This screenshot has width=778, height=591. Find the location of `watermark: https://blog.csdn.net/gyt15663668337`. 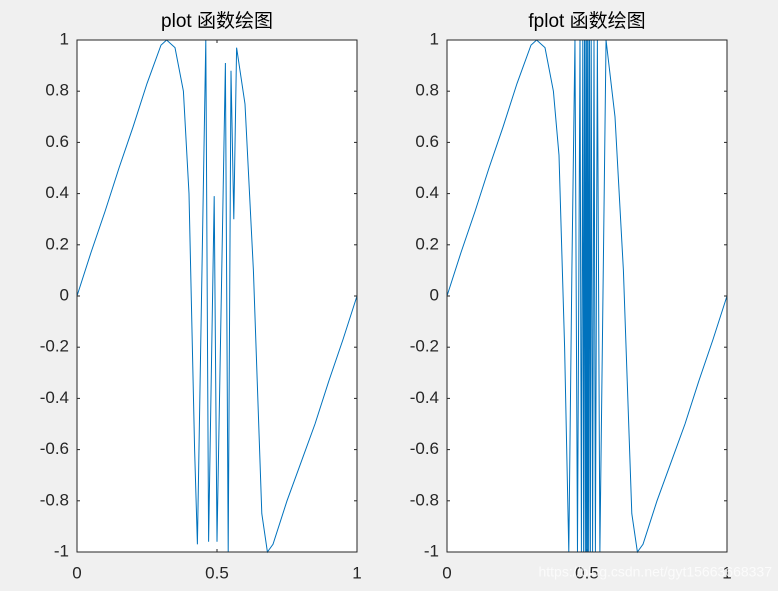

watermark: https://blog.csdn.net/gyt15663668337 is located at coordinates (655, 572).